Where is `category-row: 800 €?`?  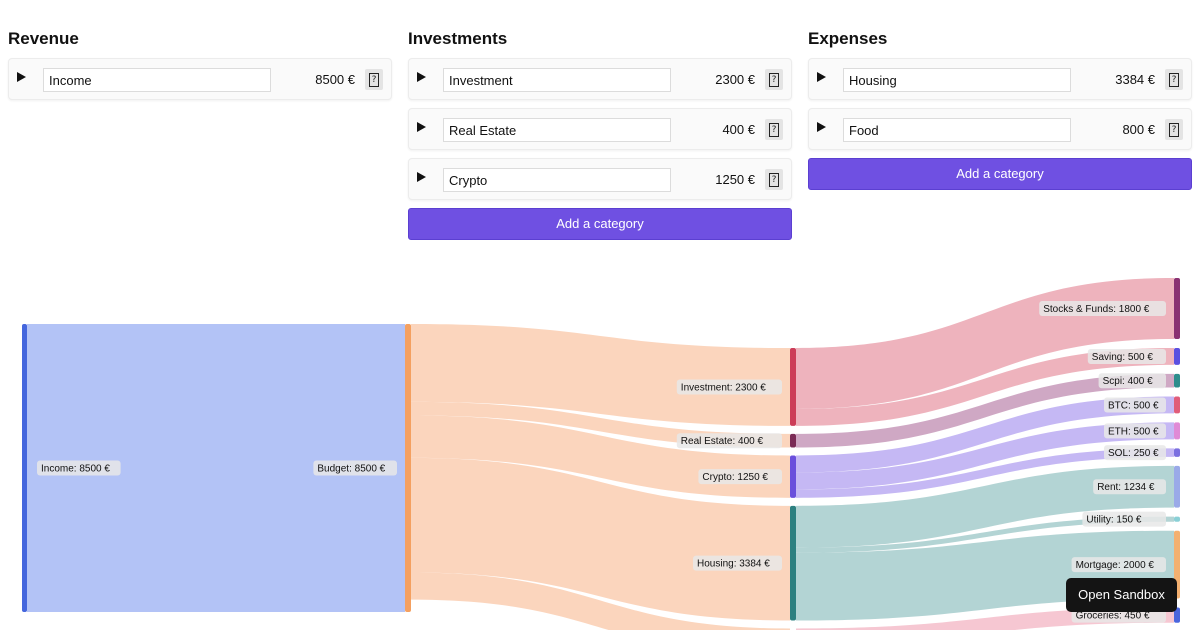
category-row: 800 €? is located at coordinates (1000, 129).